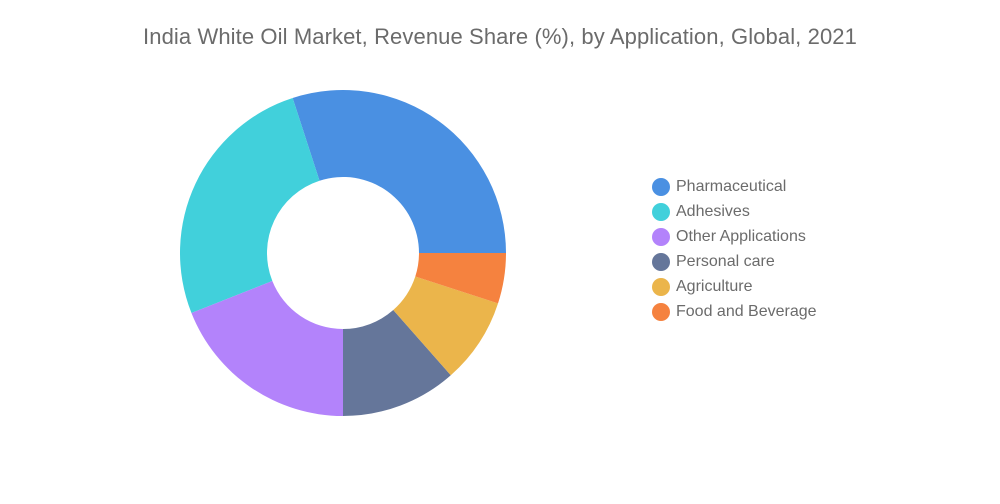 The height and width of the screenshot is (504, 1000). What do you see at coordinates (460, 278) in the screenshot?
I see `donut-slice-food-and-beverage` at bounding box center [460, 278].